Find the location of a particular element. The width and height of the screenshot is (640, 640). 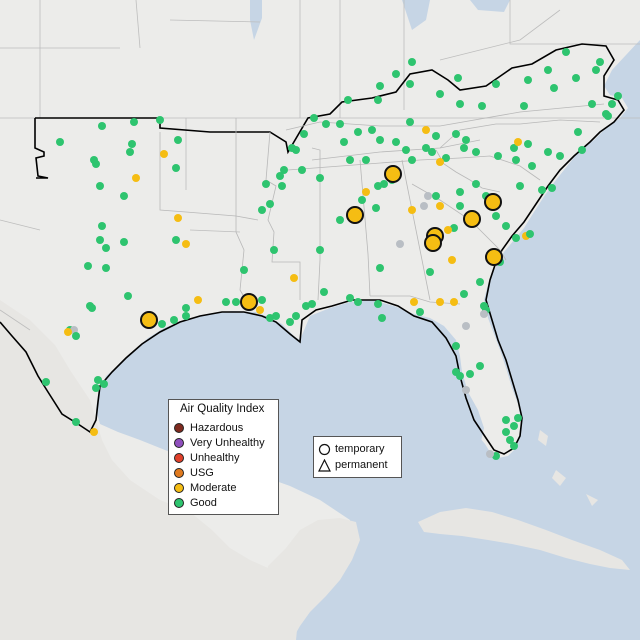

legend-label: Good is located at coordinates (203, 503).